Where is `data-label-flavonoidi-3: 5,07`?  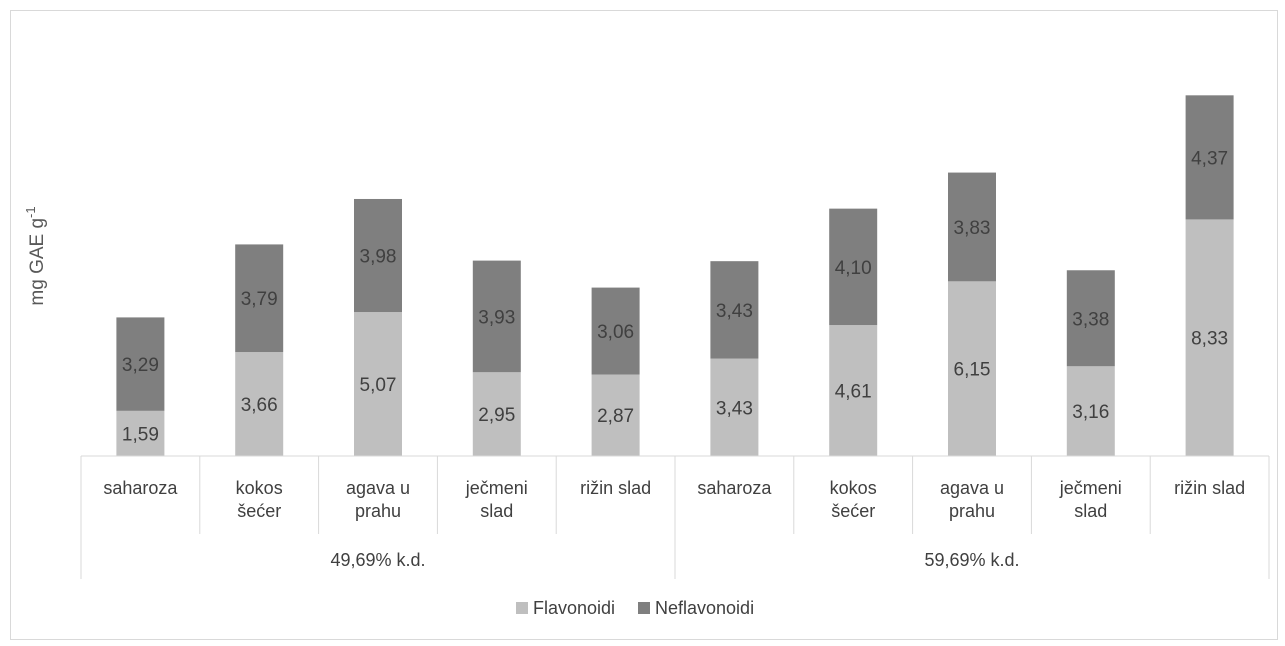 data-label-flavonoidi-3: 5,07 is located at coordinates (378, 385).